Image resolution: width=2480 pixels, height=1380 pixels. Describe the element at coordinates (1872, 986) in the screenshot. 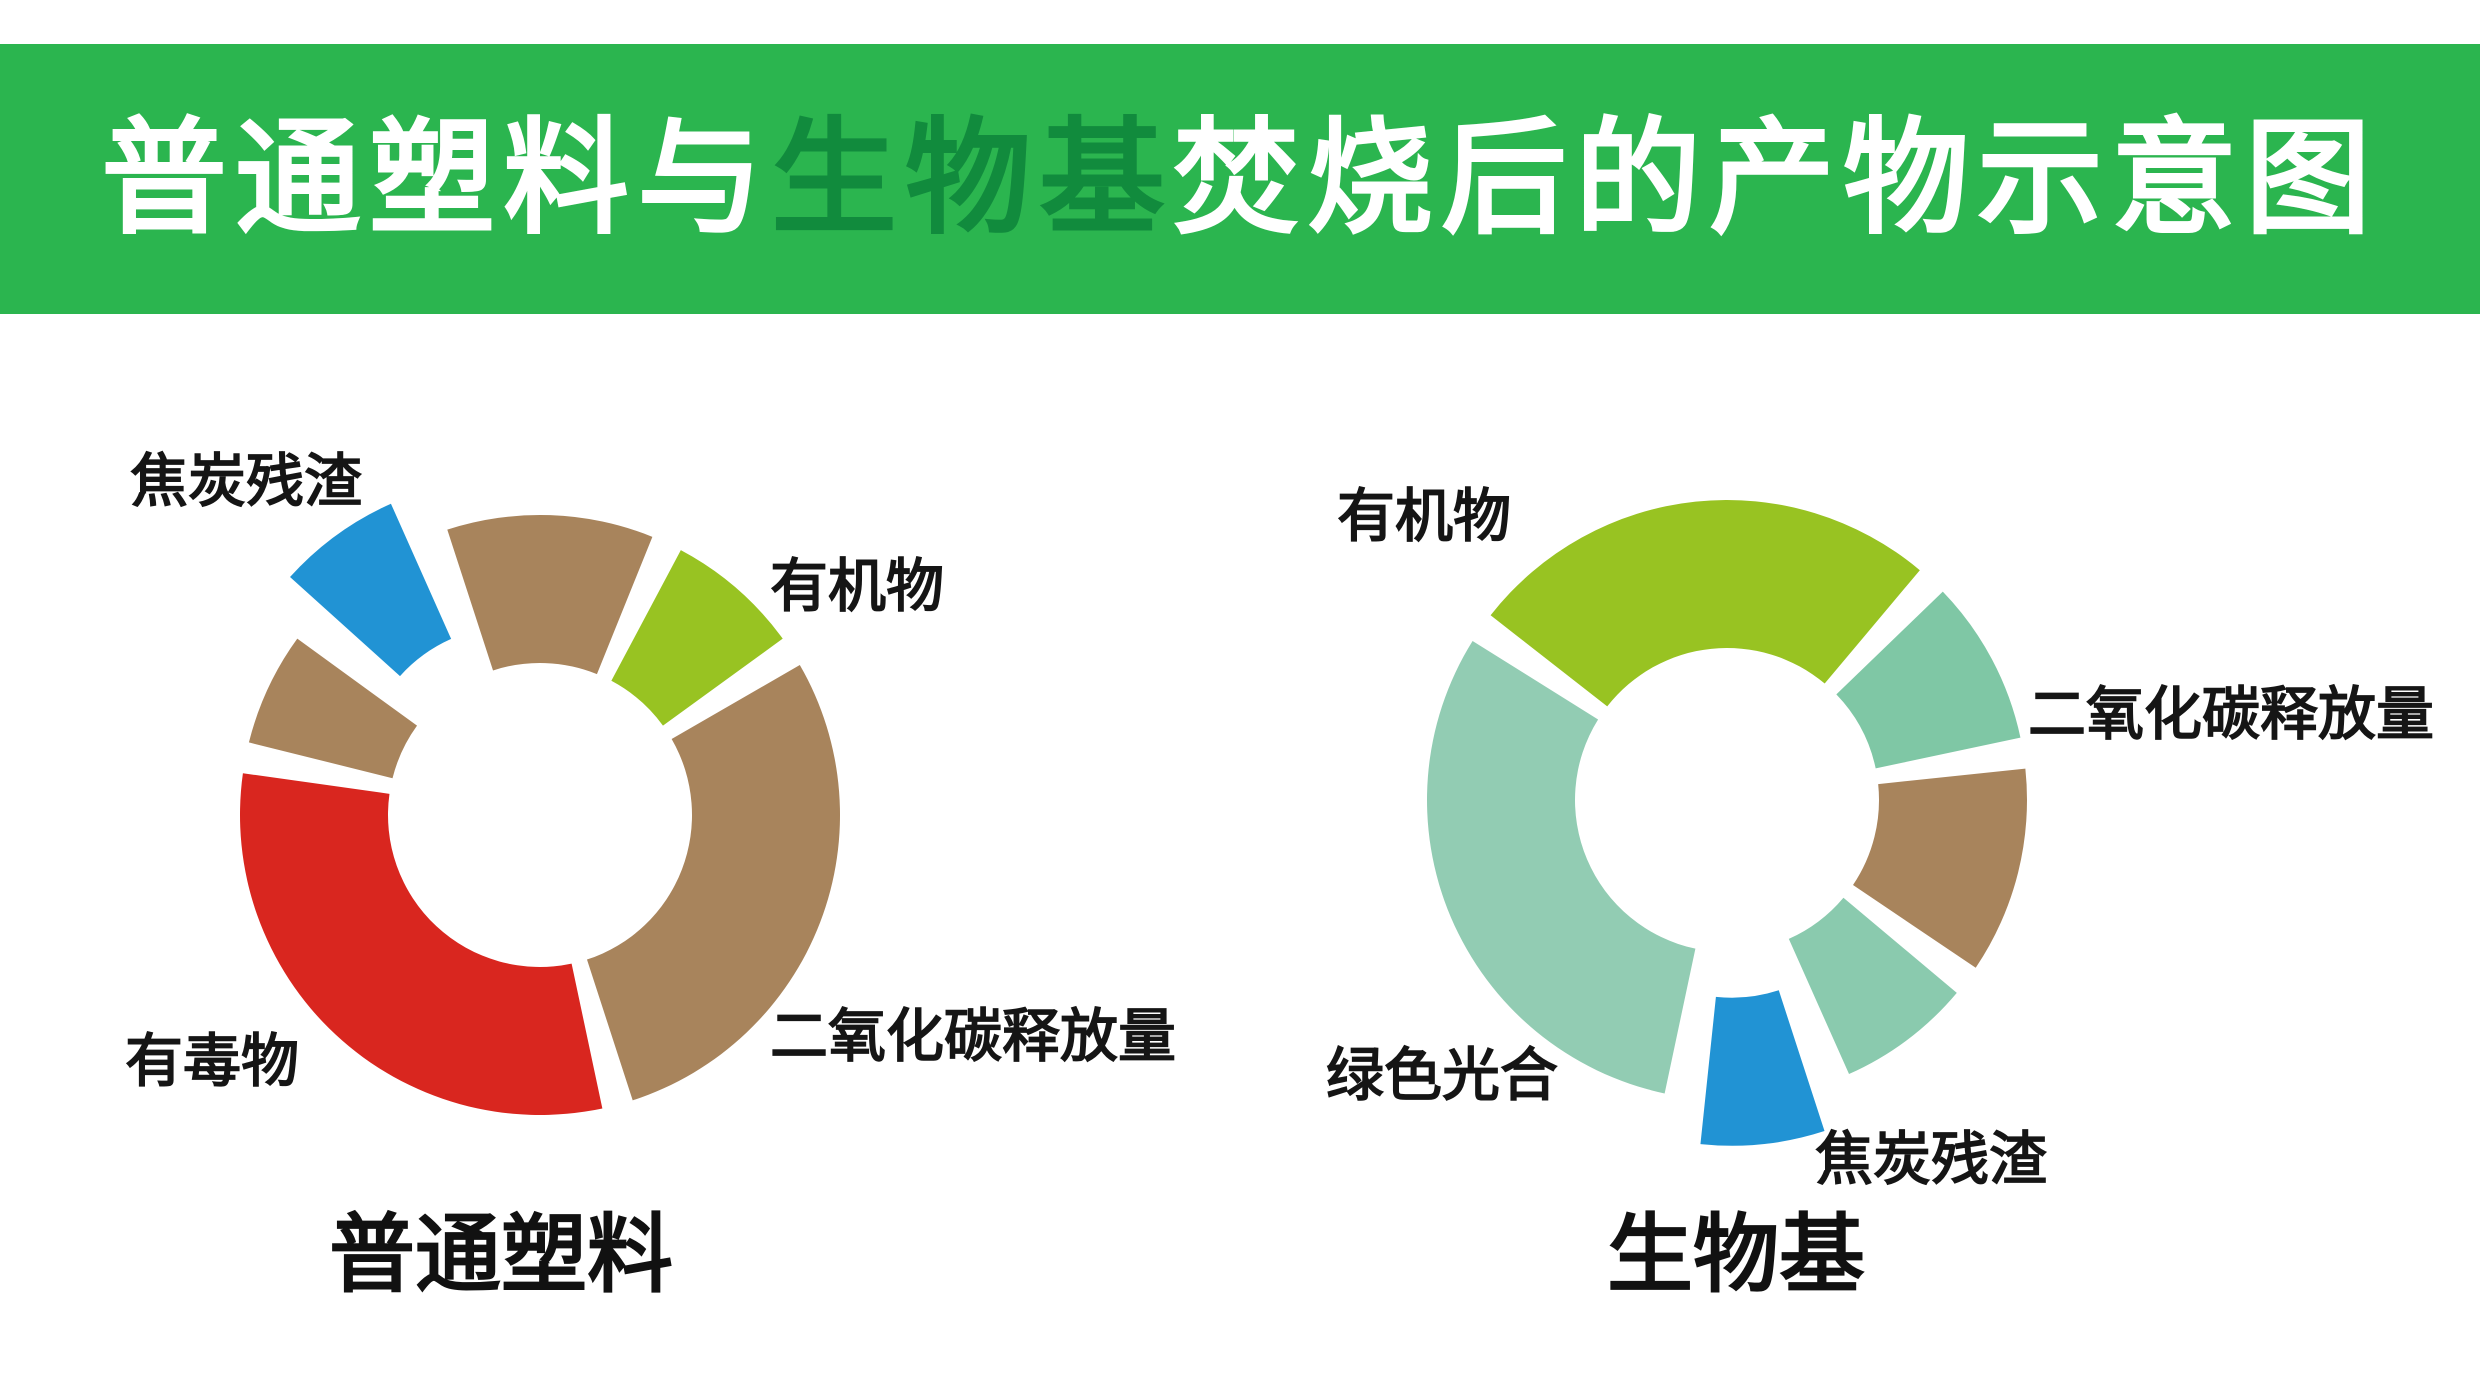

I see `donut-slice-teal-segment` at that location.